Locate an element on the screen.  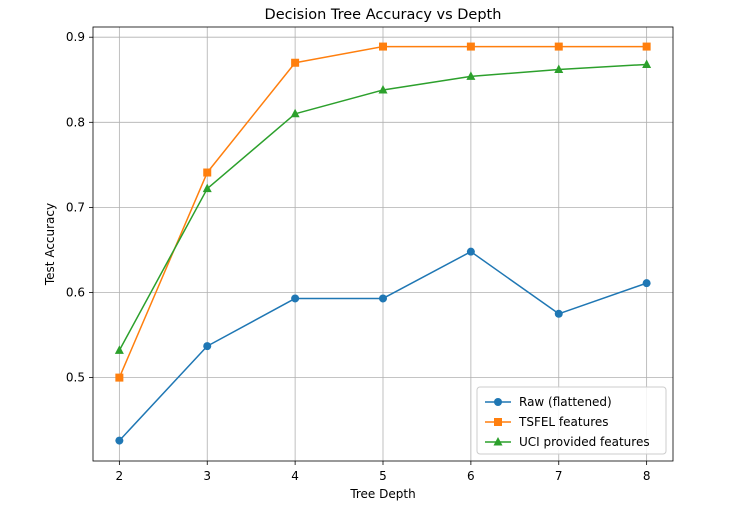
legend-item: UCI provided features is located at coordinates (567, 442).